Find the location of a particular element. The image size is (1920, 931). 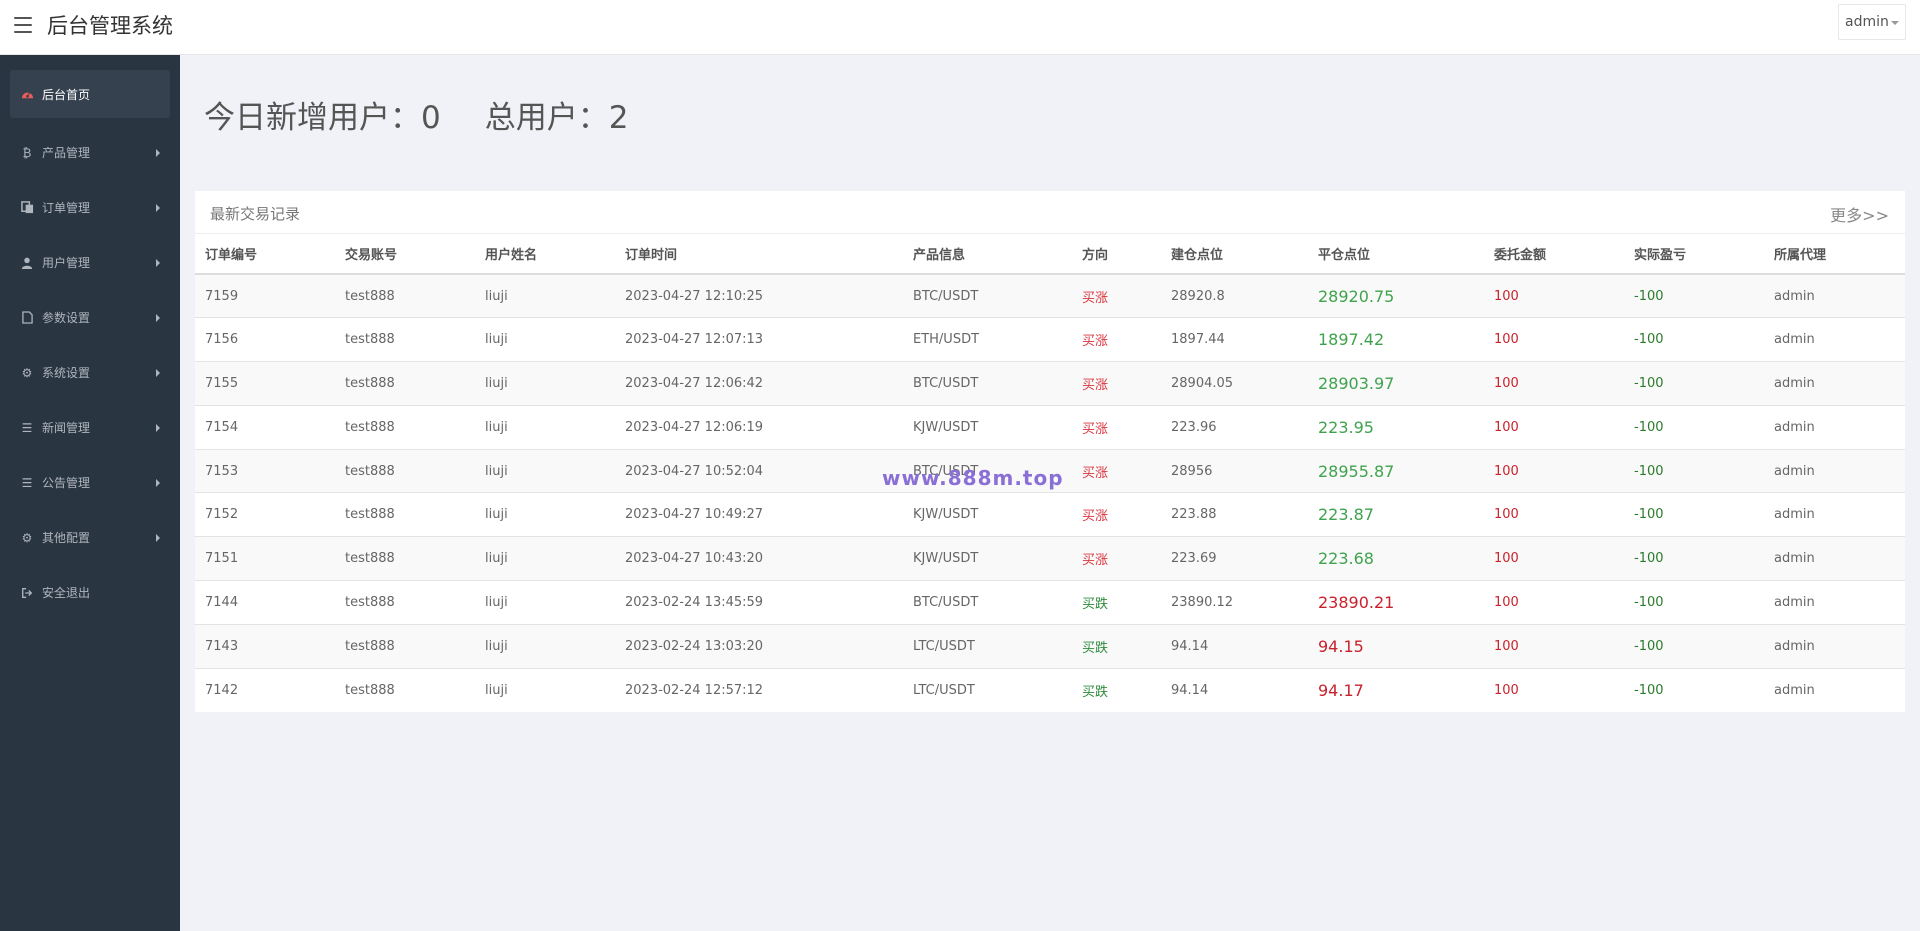

column-header: 订单时间 is located at coordinates (759, 254).